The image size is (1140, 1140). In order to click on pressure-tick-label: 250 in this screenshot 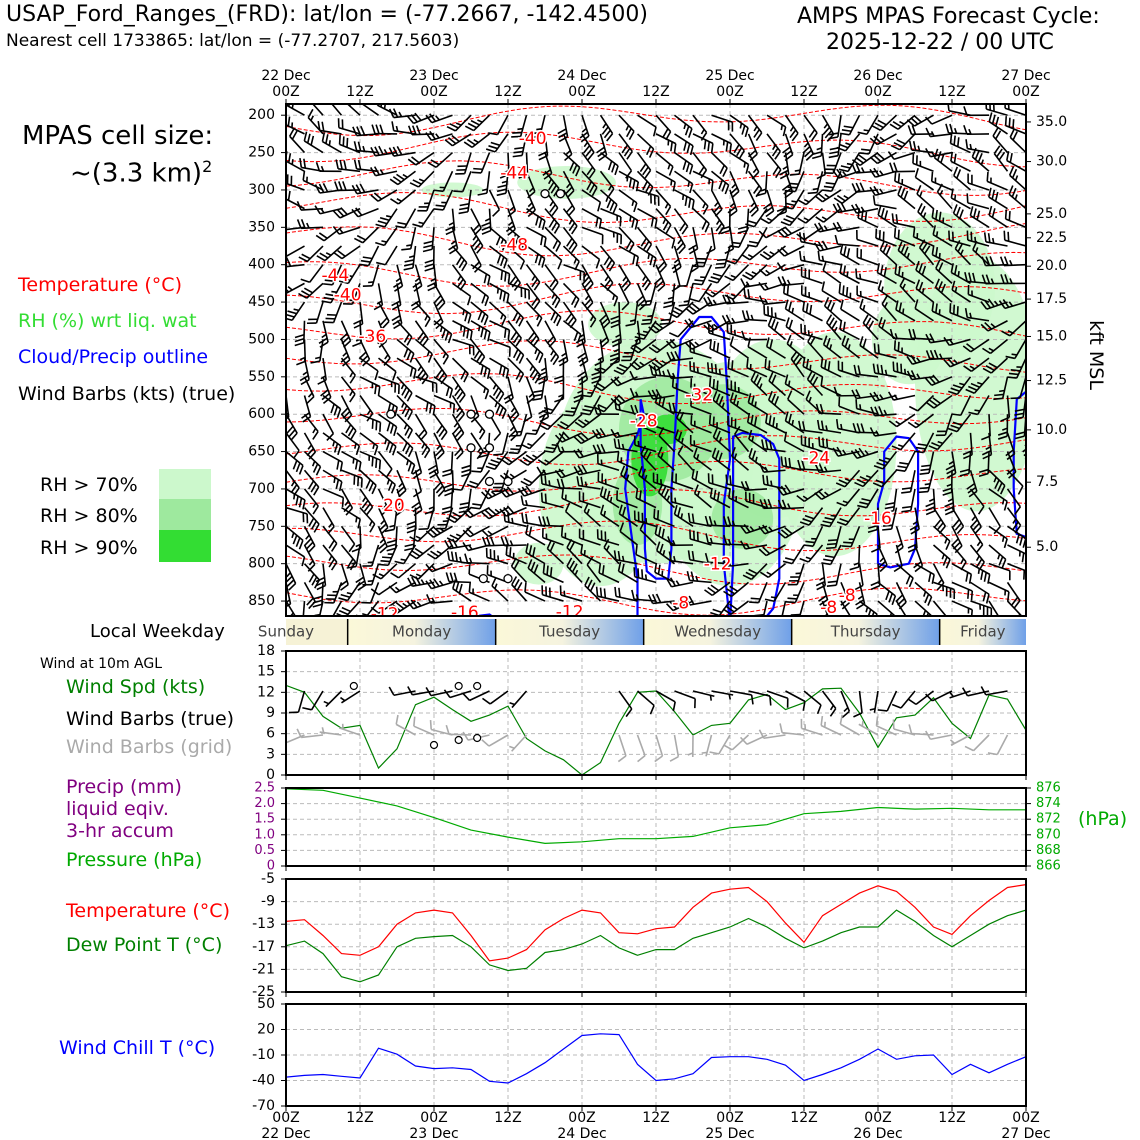, I will do `click(261, 153)`.